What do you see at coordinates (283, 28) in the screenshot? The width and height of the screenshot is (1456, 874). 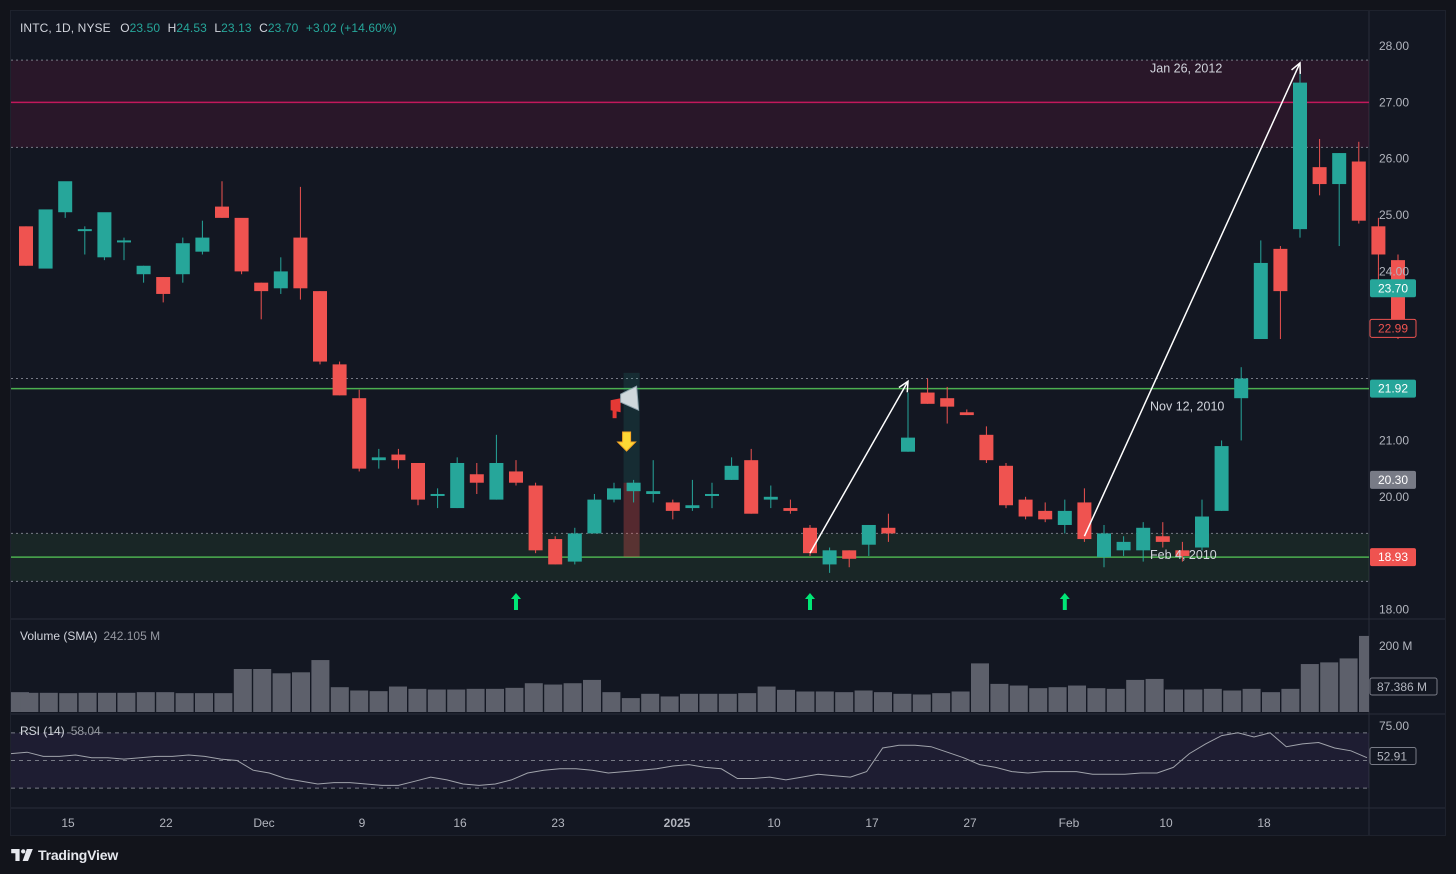 I see `close-value: 23.70` at bounding box center [283, 28].